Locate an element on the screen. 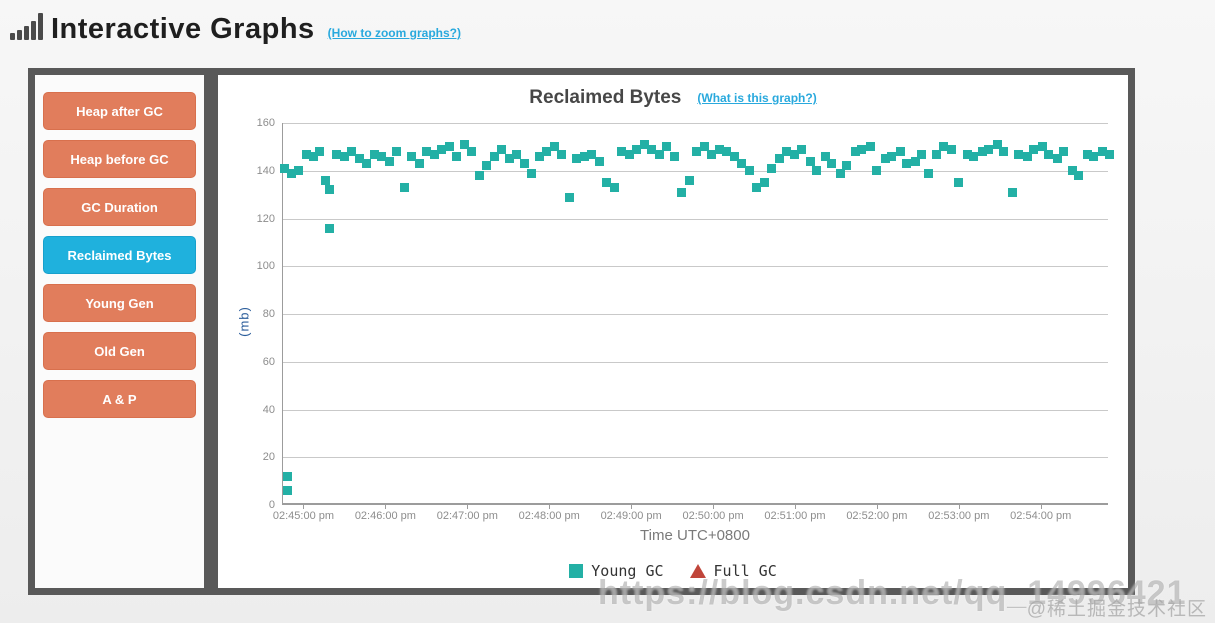  x-axis-title: Time UTC+0800 is located at coordinates (695, 535).